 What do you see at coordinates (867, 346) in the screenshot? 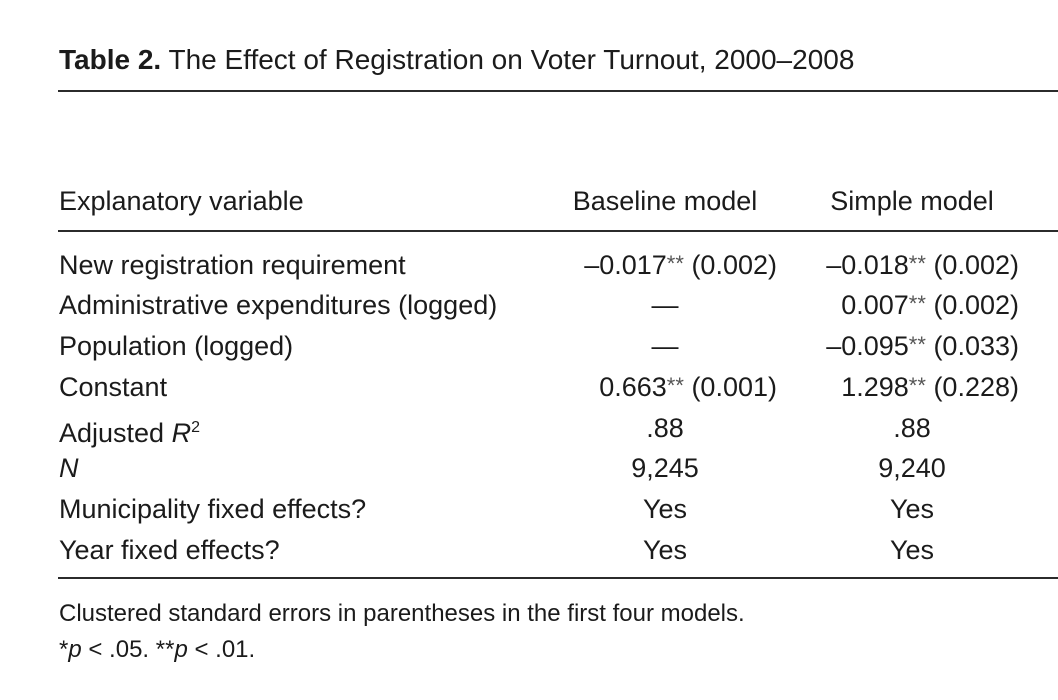
I see `coef-value: –0.095` at bounding box center [867, 346].